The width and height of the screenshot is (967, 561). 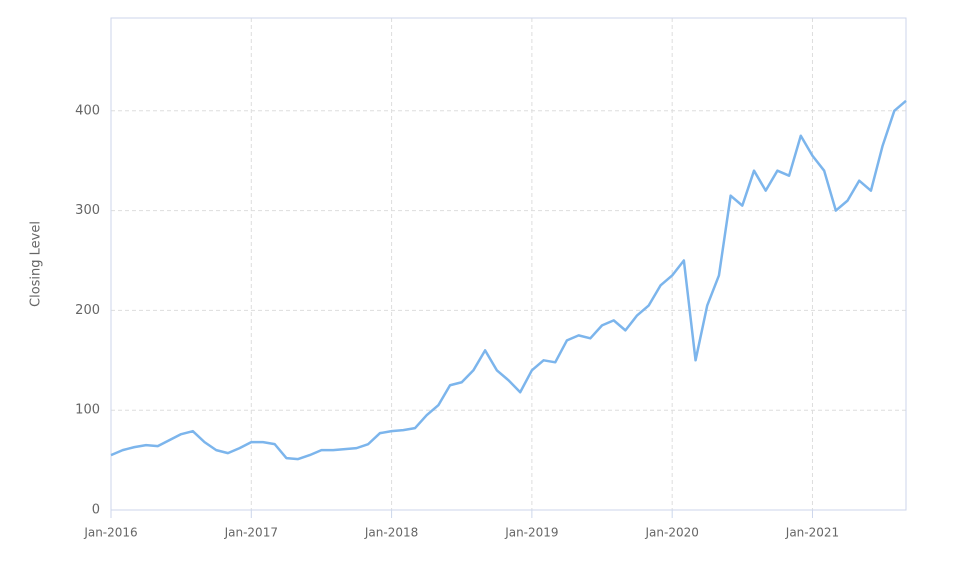 I want to click on x-tick-label: Jan-2017, so click(x=251, y=533).